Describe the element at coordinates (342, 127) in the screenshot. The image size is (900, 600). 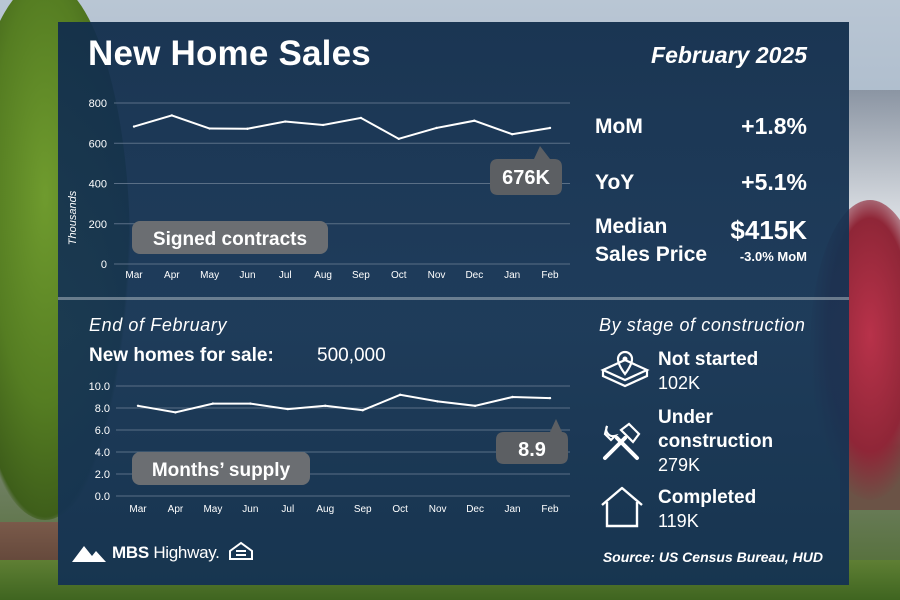
I see `sales-series-line` at that location.